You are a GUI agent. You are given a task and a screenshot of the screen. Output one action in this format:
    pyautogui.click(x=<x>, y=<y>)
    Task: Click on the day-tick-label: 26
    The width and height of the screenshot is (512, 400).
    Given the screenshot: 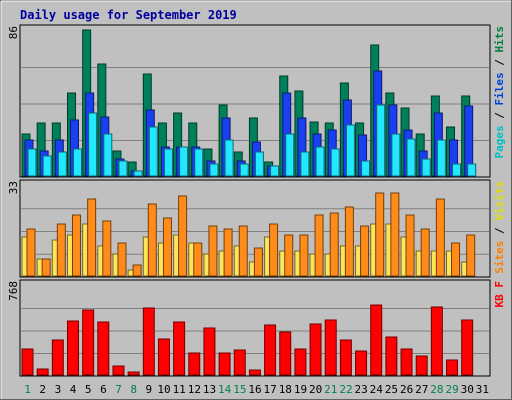 What is the action you would take?
    pyautogui.click(x=406, y=389)
    